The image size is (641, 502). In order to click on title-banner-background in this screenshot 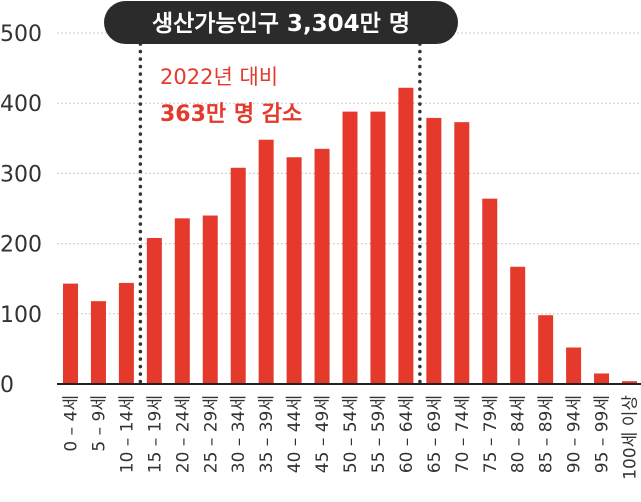, I will do `click(281, 22)`.